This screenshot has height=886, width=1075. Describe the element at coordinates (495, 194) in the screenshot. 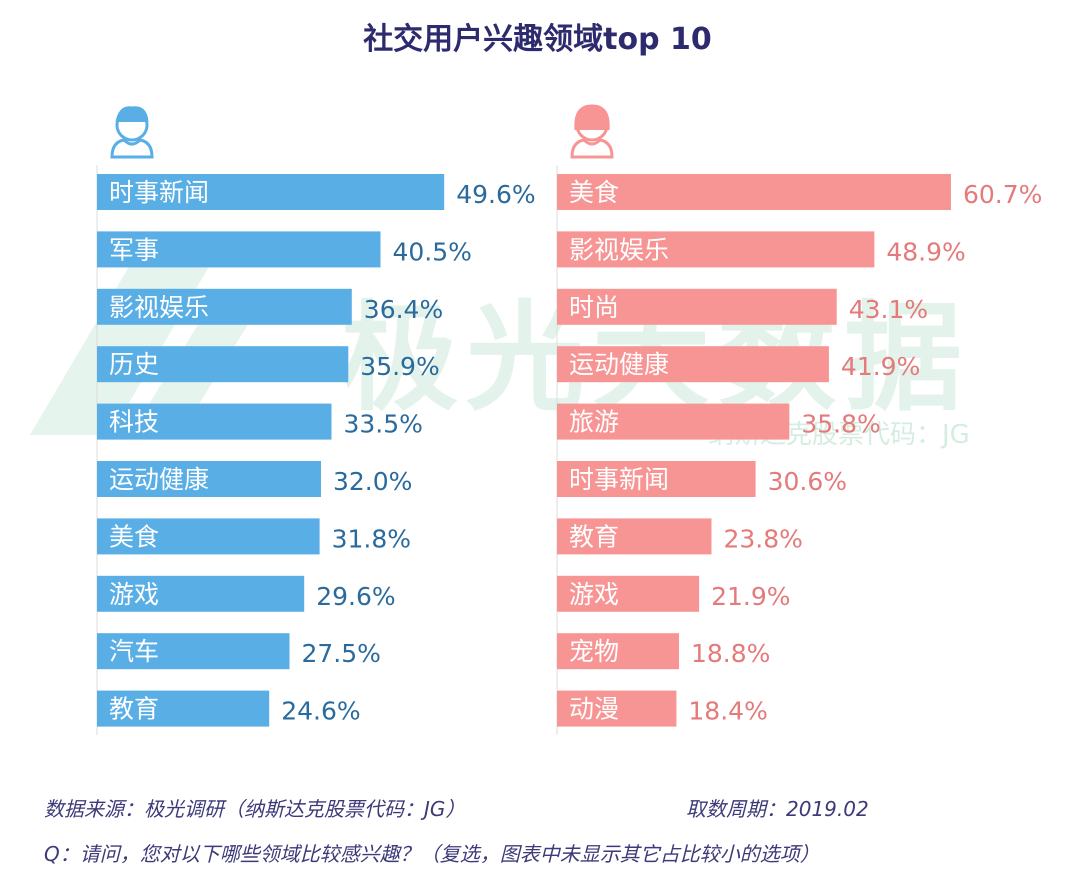

I see `bar-value-label: 49.6%` at that location.